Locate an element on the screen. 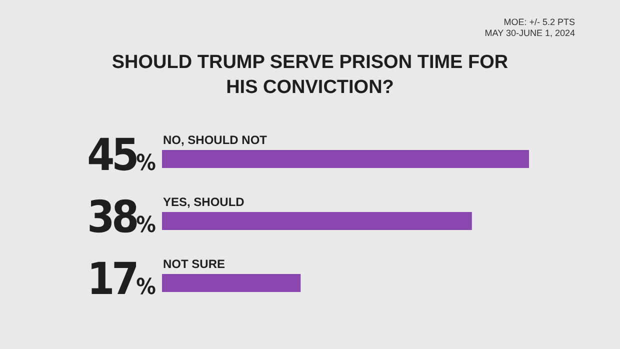  y-tick-label: NOT SURE is located at coordinates (194, 264).